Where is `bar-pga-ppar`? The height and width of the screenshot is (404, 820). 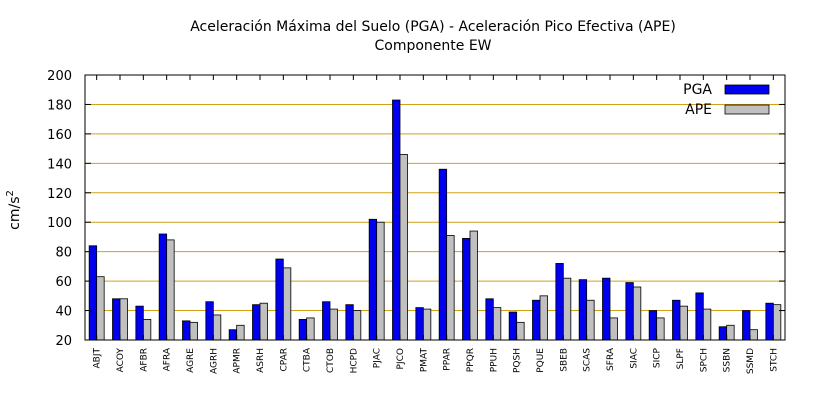 bar-pga-ppar is located at coordinates (443, 254).